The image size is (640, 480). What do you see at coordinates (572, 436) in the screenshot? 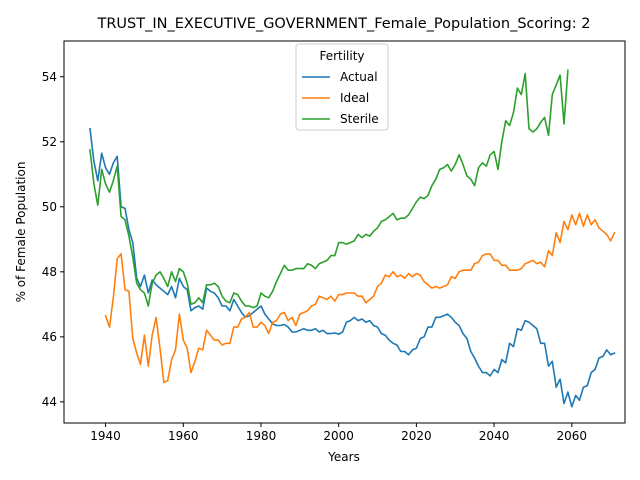
I see `x-tick-label: 2060` at bounding box center [572, 436].